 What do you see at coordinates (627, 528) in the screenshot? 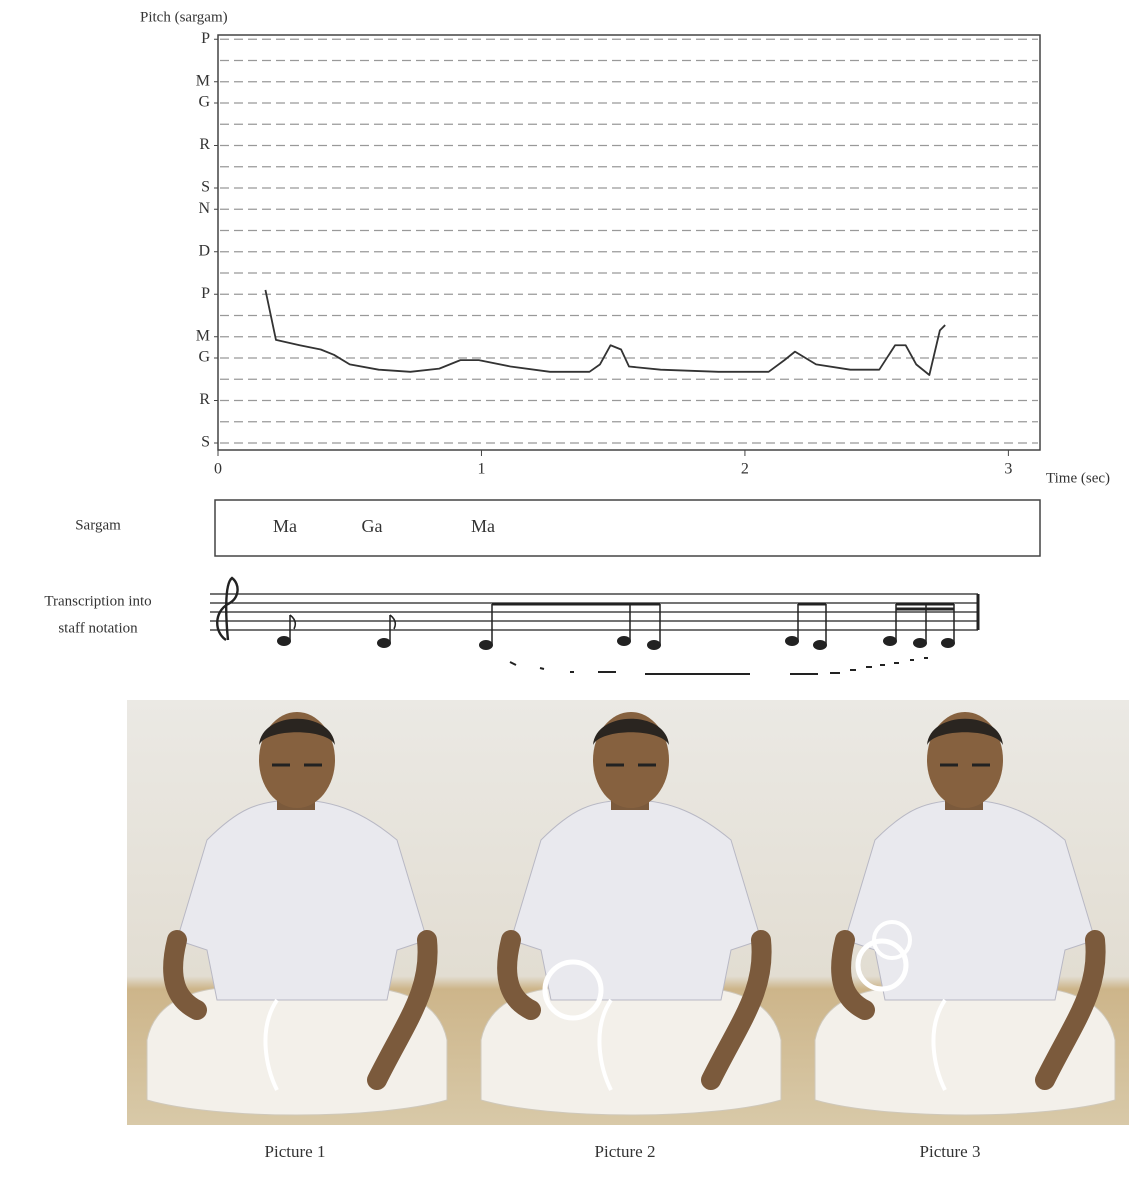
I see `sargam-box` at bounding box center [627, 528].